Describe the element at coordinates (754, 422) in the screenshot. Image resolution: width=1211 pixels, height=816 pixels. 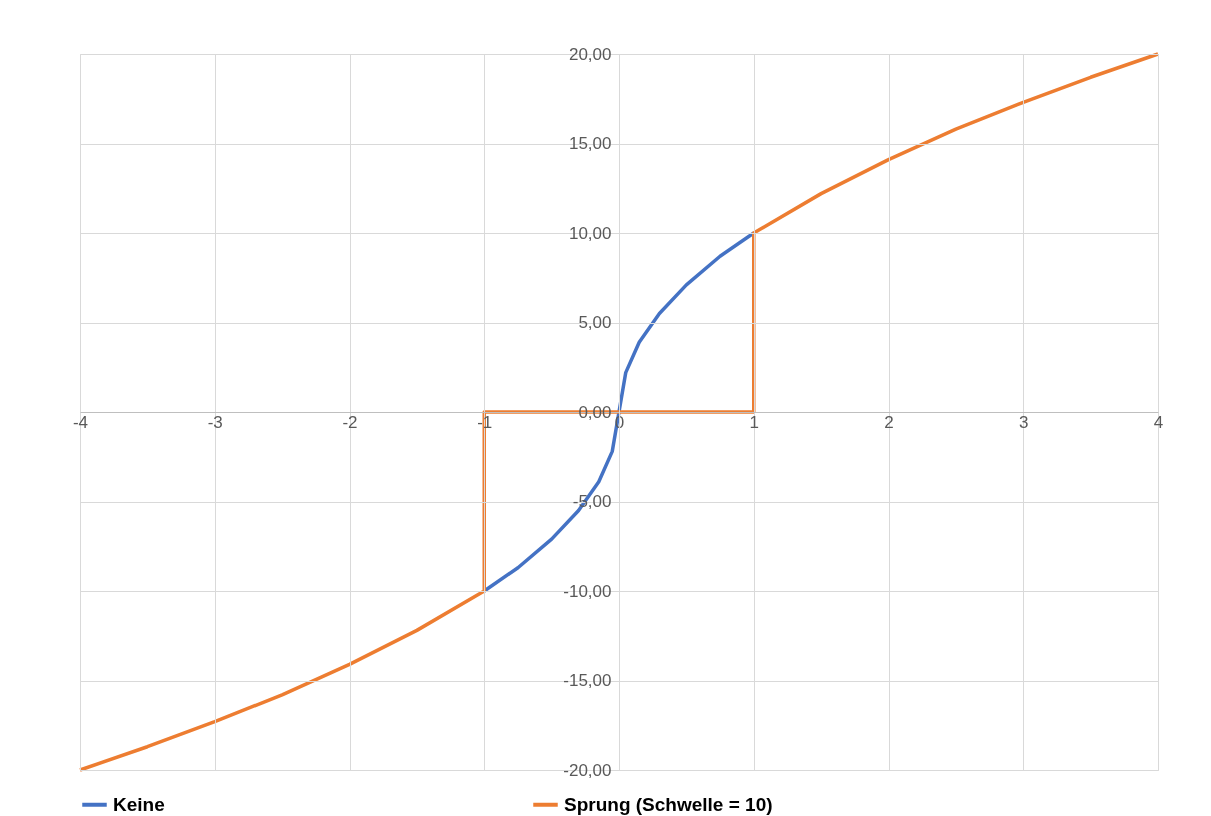
I see `x-tick-label: 1` at that location.